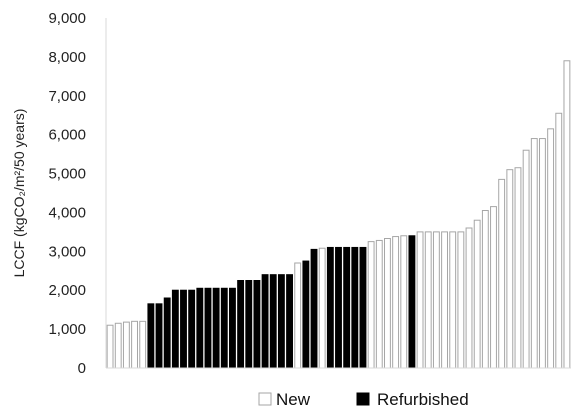 The image size is (571, 418). I want to click on y-tick-label: 5,000, so click(67, 174).